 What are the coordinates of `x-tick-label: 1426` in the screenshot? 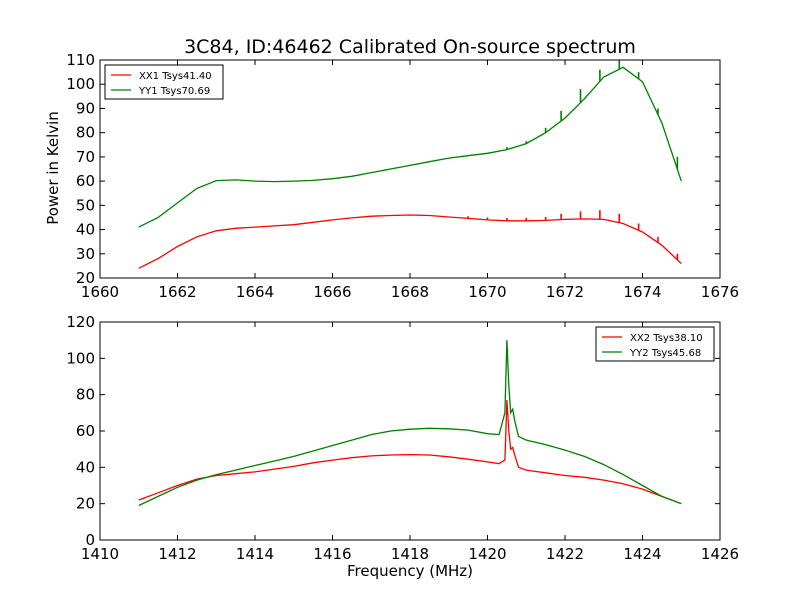 It's located at (720, 554).